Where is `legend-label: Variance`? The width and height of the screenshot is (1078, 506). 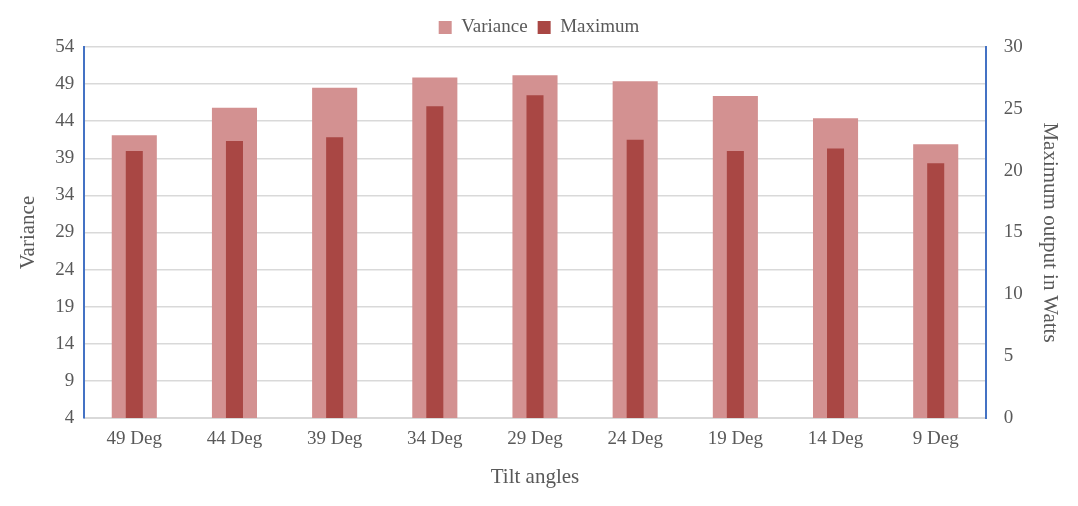 legend-label: Variance is located at coordinates (494, 26).